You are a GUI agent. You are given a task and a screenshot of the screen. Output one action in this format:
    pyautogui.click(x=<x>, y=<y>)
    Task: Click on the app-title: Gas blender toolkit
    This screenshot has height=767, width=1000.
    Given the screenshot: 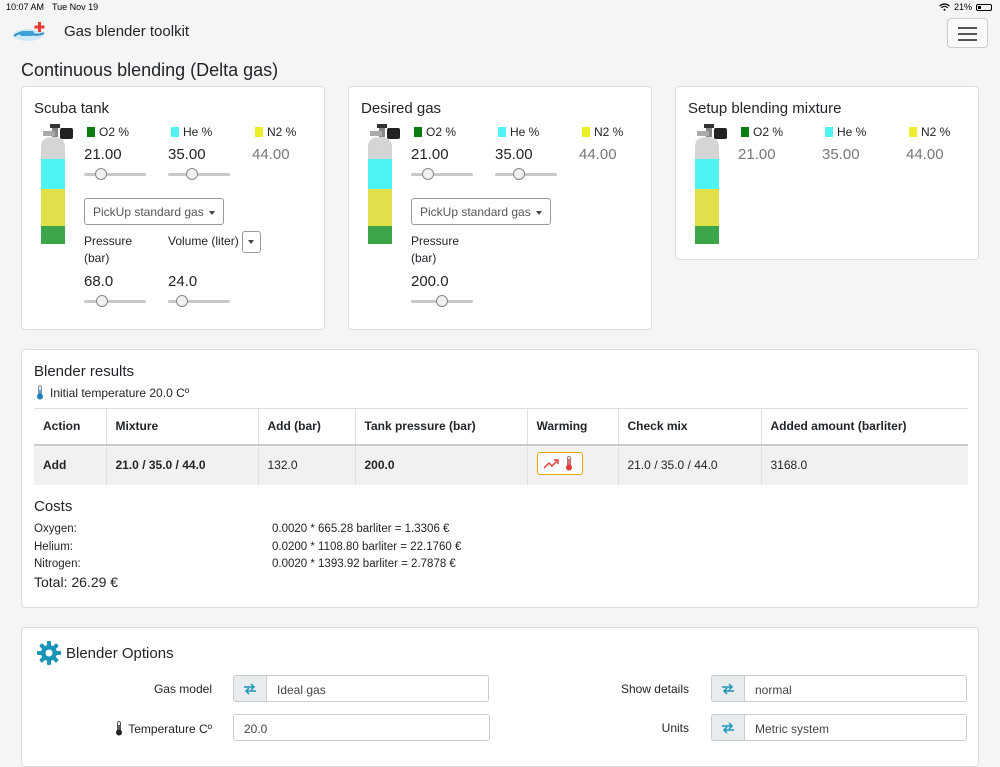 What is the action you would take?
    pyautogui.click(x=127, y=31)
    